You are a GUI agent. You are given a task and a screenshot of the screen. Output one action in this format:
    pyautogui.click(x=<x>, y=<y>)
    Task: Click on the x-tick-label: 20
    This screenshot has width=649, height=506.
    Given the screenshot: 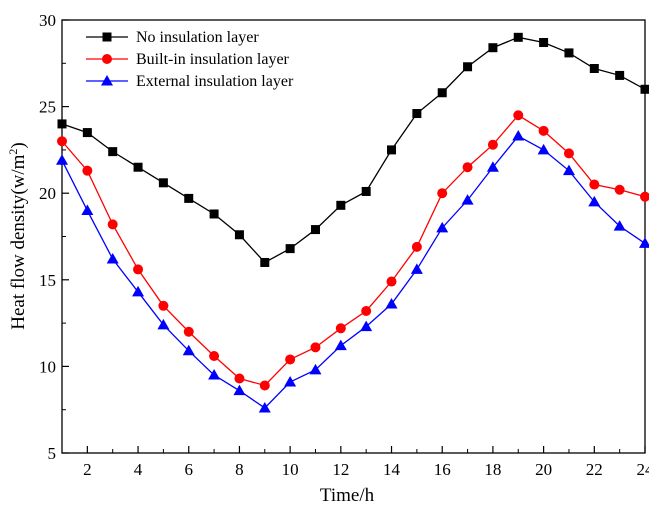 What is the action you would take?
    pyautogui.click(x=543, y=469)
    